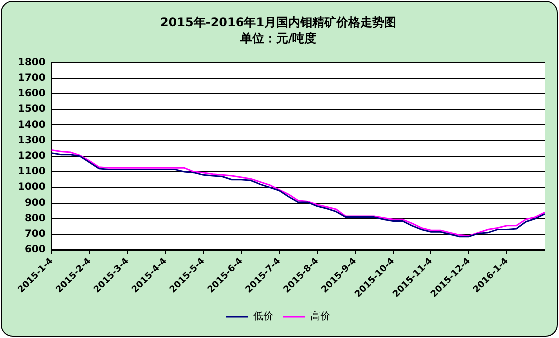 Image resolution: width=559 pixels, height=338 pixels. Describe the element at coordinates (32, 172) in the screenshot. I see `y-tick-label: 1100` at that location.